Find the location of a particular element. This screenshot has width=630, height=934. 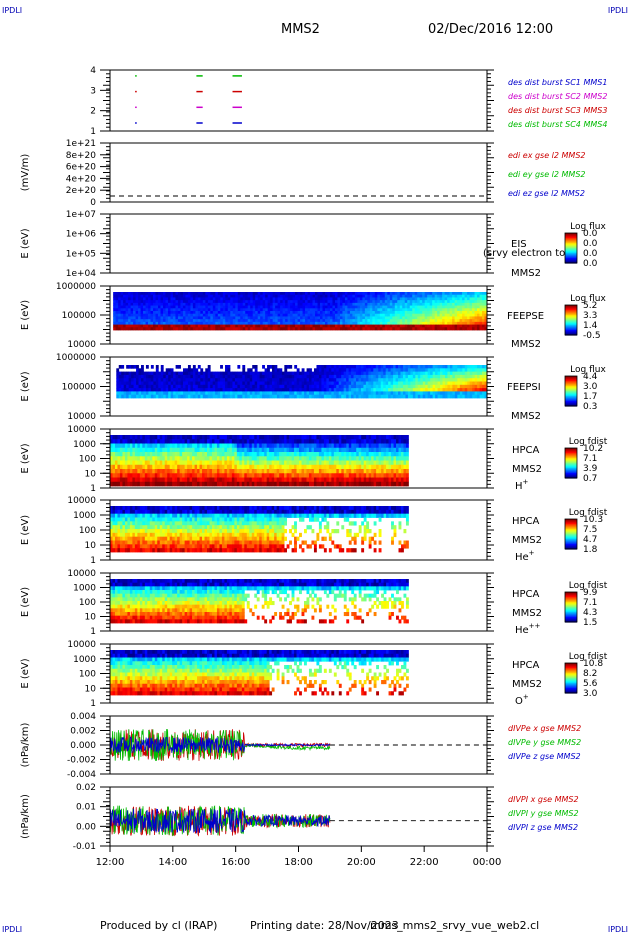

edi-ytick-label: 1e+21 is located at coordinates (81, 144).